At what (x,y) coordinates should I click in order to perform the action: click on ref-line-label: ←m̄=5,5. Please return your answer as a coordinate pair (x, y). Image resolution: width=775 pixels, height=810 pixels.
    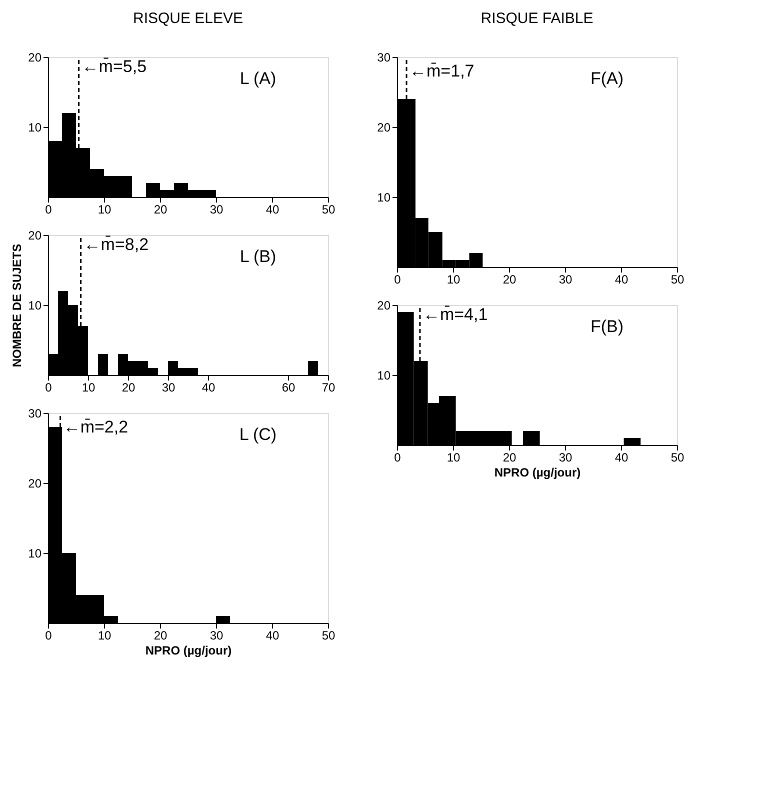
    Looking at the image, I should click on (114, 66).